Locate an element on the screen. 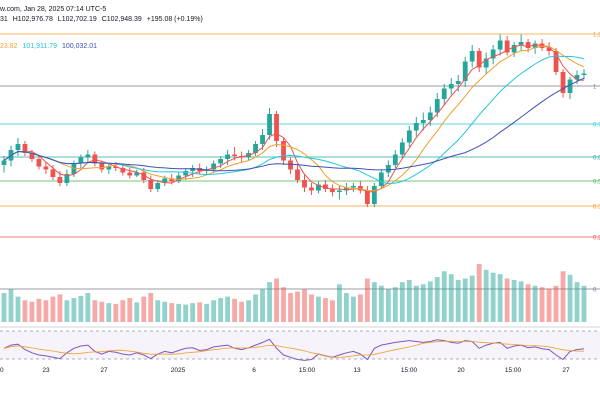 Image resolution: width=600 pixels, height=400 pixels. time-axis-label: 2025 is located at coordinates (178, 370).